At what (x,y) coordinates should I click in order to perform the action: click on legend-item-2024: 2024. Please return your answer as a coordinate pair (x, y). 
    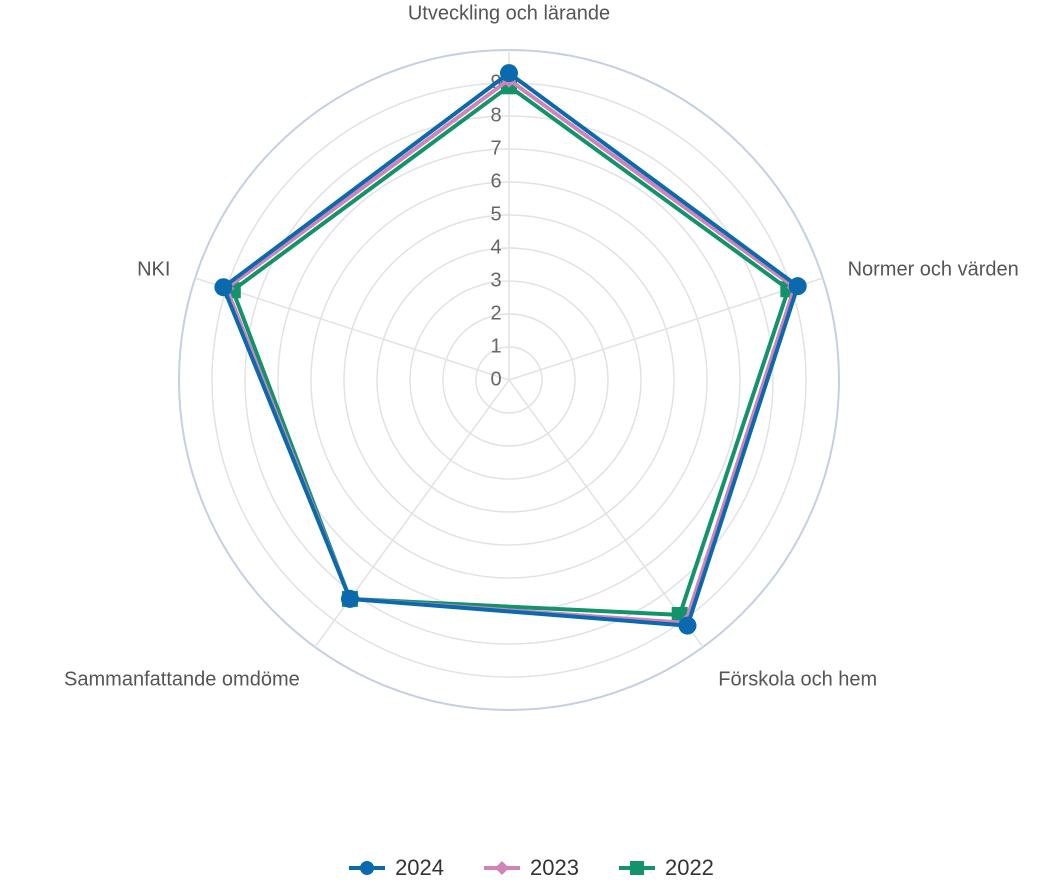
    Looking at the image, I should click on (395, 868).